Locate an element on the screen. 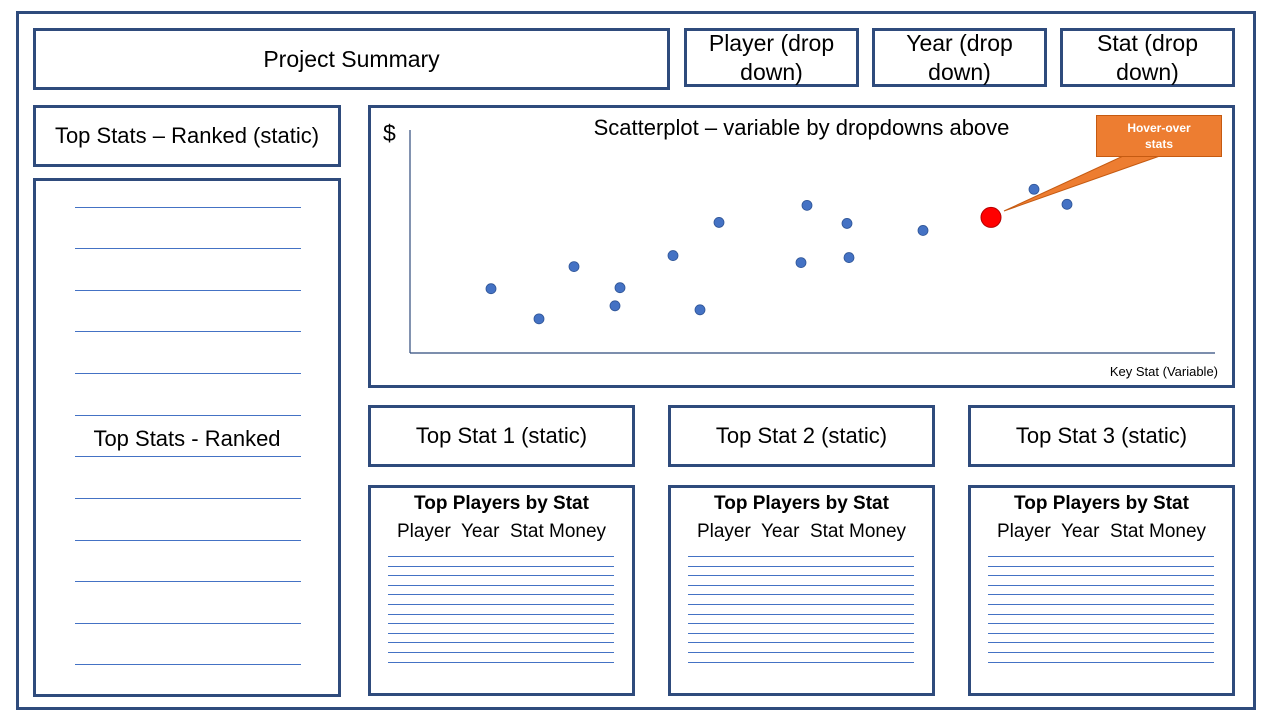  top-players-title-1: Top Players by Stat is located at coordinates (501, 503).